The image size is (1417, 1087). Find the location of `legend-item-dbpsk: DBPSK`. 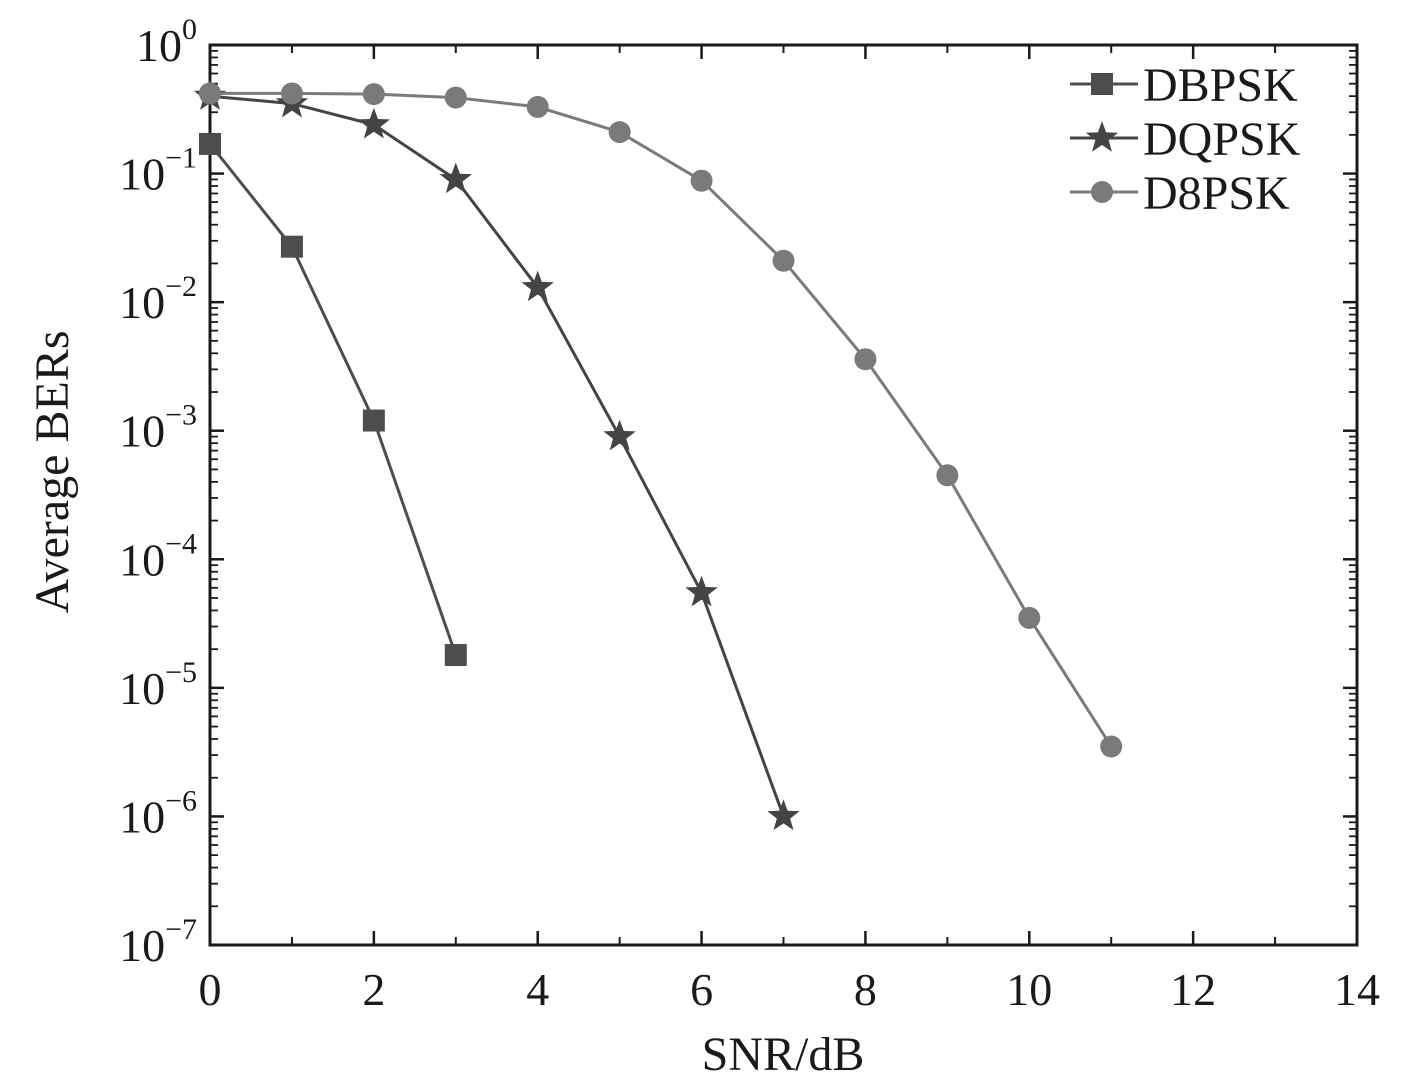

legend-item-dbpsk: DBPSK is located at coordinates (1184, 85).